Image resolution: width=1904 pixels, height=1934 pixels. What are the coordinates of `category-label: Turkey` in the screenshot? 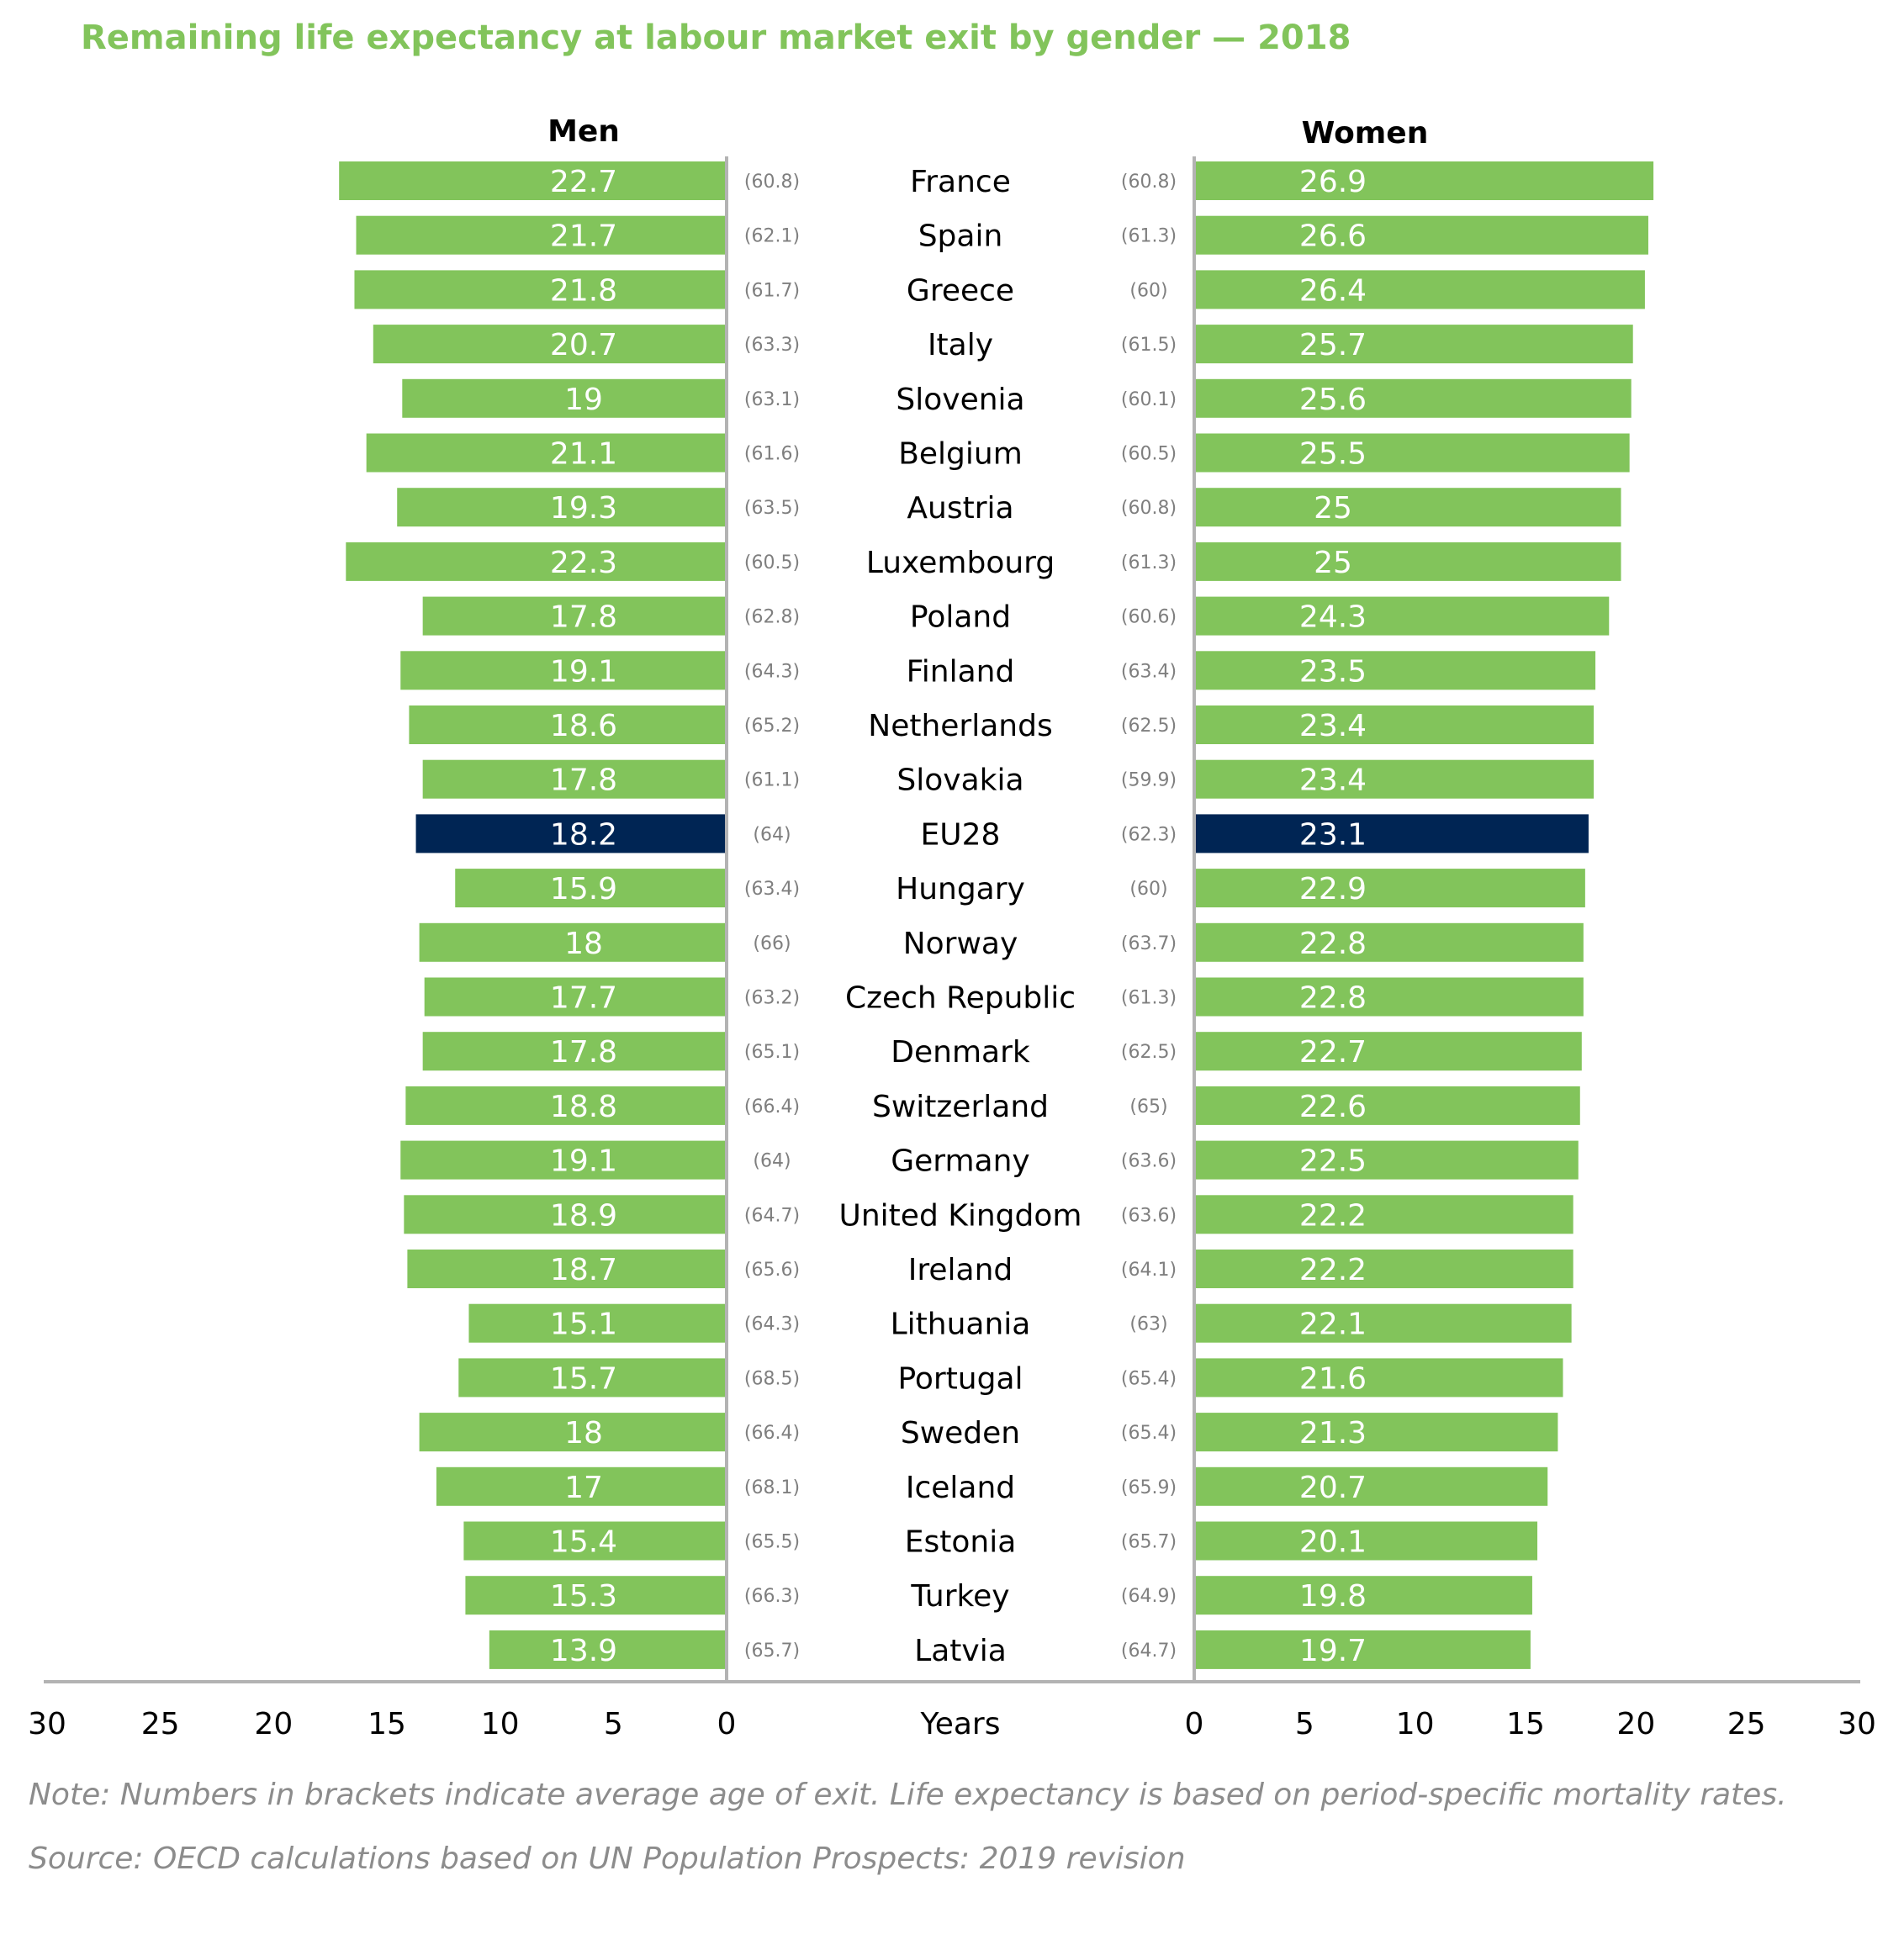 It's located at (959, 1596).